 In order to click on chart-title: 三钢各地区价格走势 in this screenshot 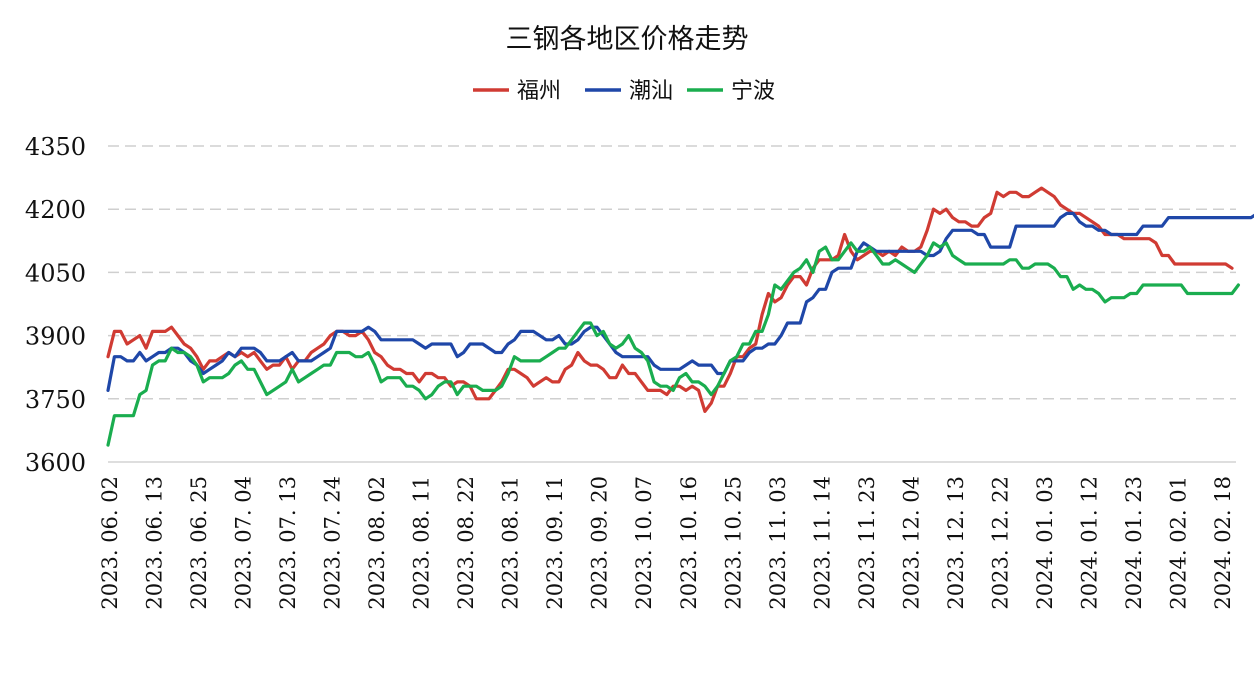, I will do `click(627, 39)`.